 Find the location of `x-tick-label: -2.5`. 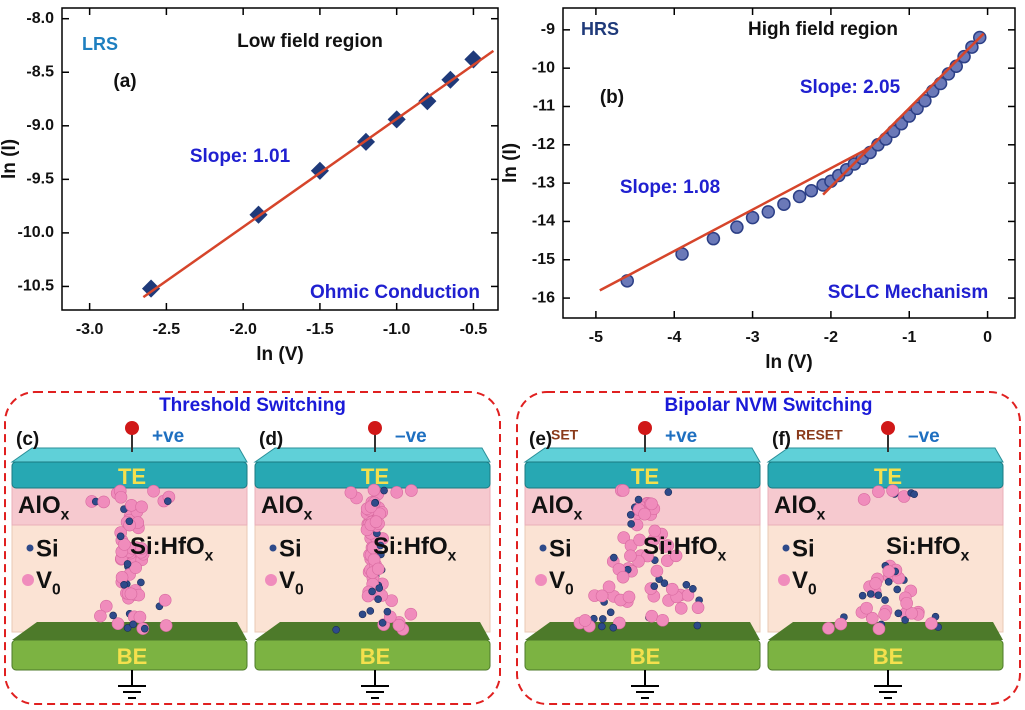

x-tick-label: -2.5 is located at coordinates (167, 329).